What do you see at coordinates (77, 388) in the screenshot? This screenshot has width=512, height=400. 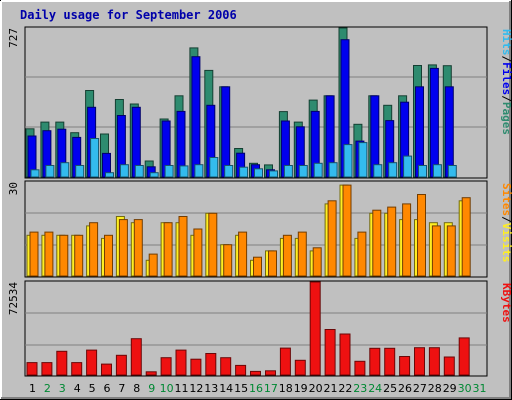 I see `day-label-4: 4` at bounding box center [77, 388].